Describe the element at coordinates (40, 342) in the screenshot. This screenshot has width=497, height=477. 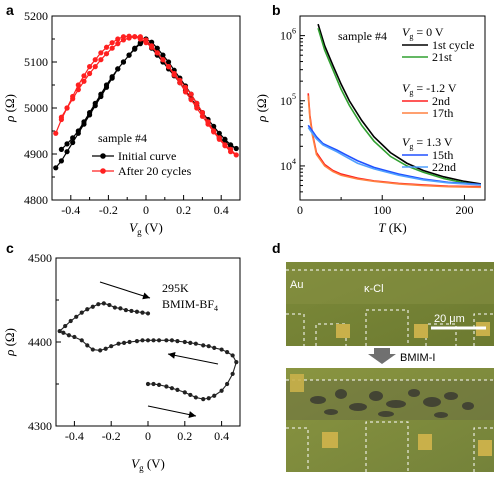
I see `y-tick-label: 4400` at that location.